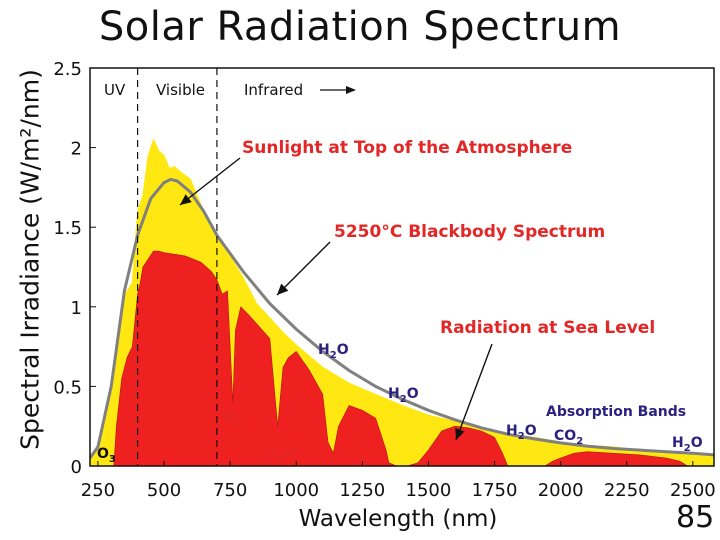 The width and height of the screenshot is (720, 540). What do you see at coordinates (627, 490) in the screenshot?
I see `x-tick-label-2250: 2250` at bounding box center [627, 490].